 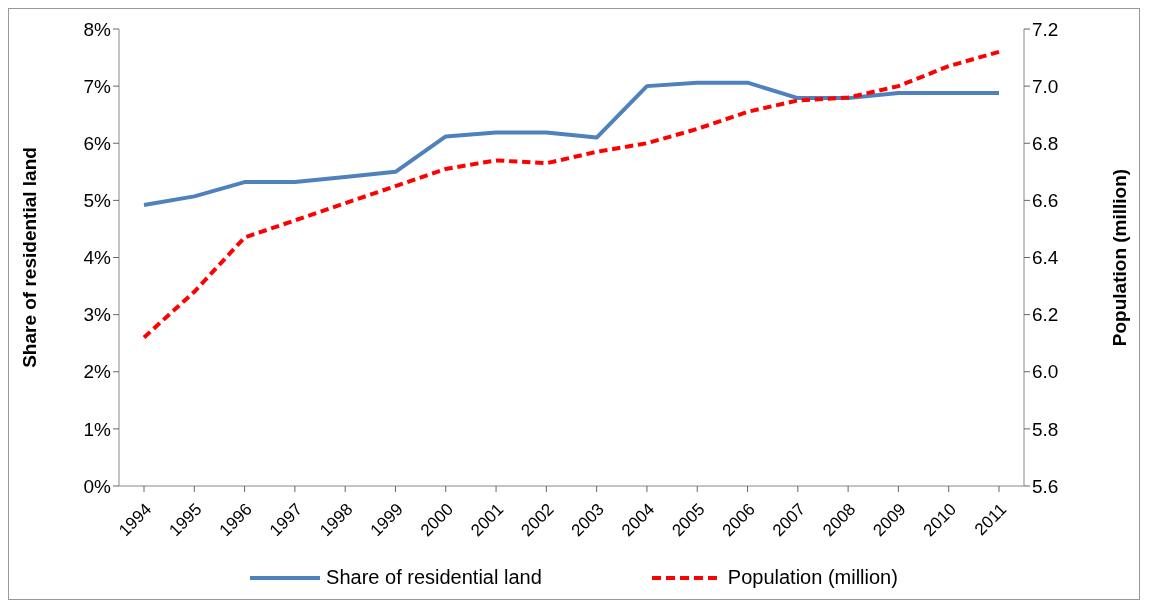 I want to click on legend-label: Population (million), so click(x=812, y=577).